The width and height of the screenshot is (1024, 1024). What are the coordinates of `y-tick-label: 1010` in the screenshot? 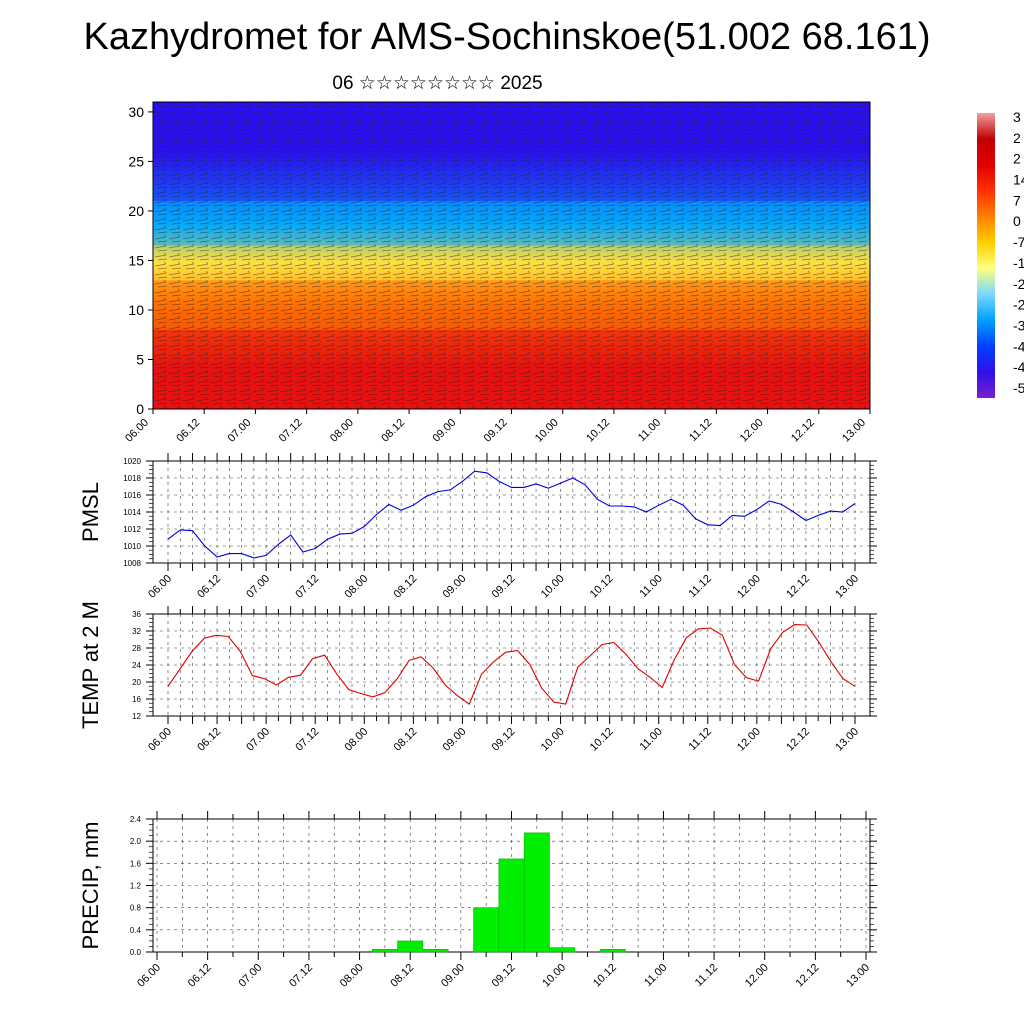 It's located at (132, 546).